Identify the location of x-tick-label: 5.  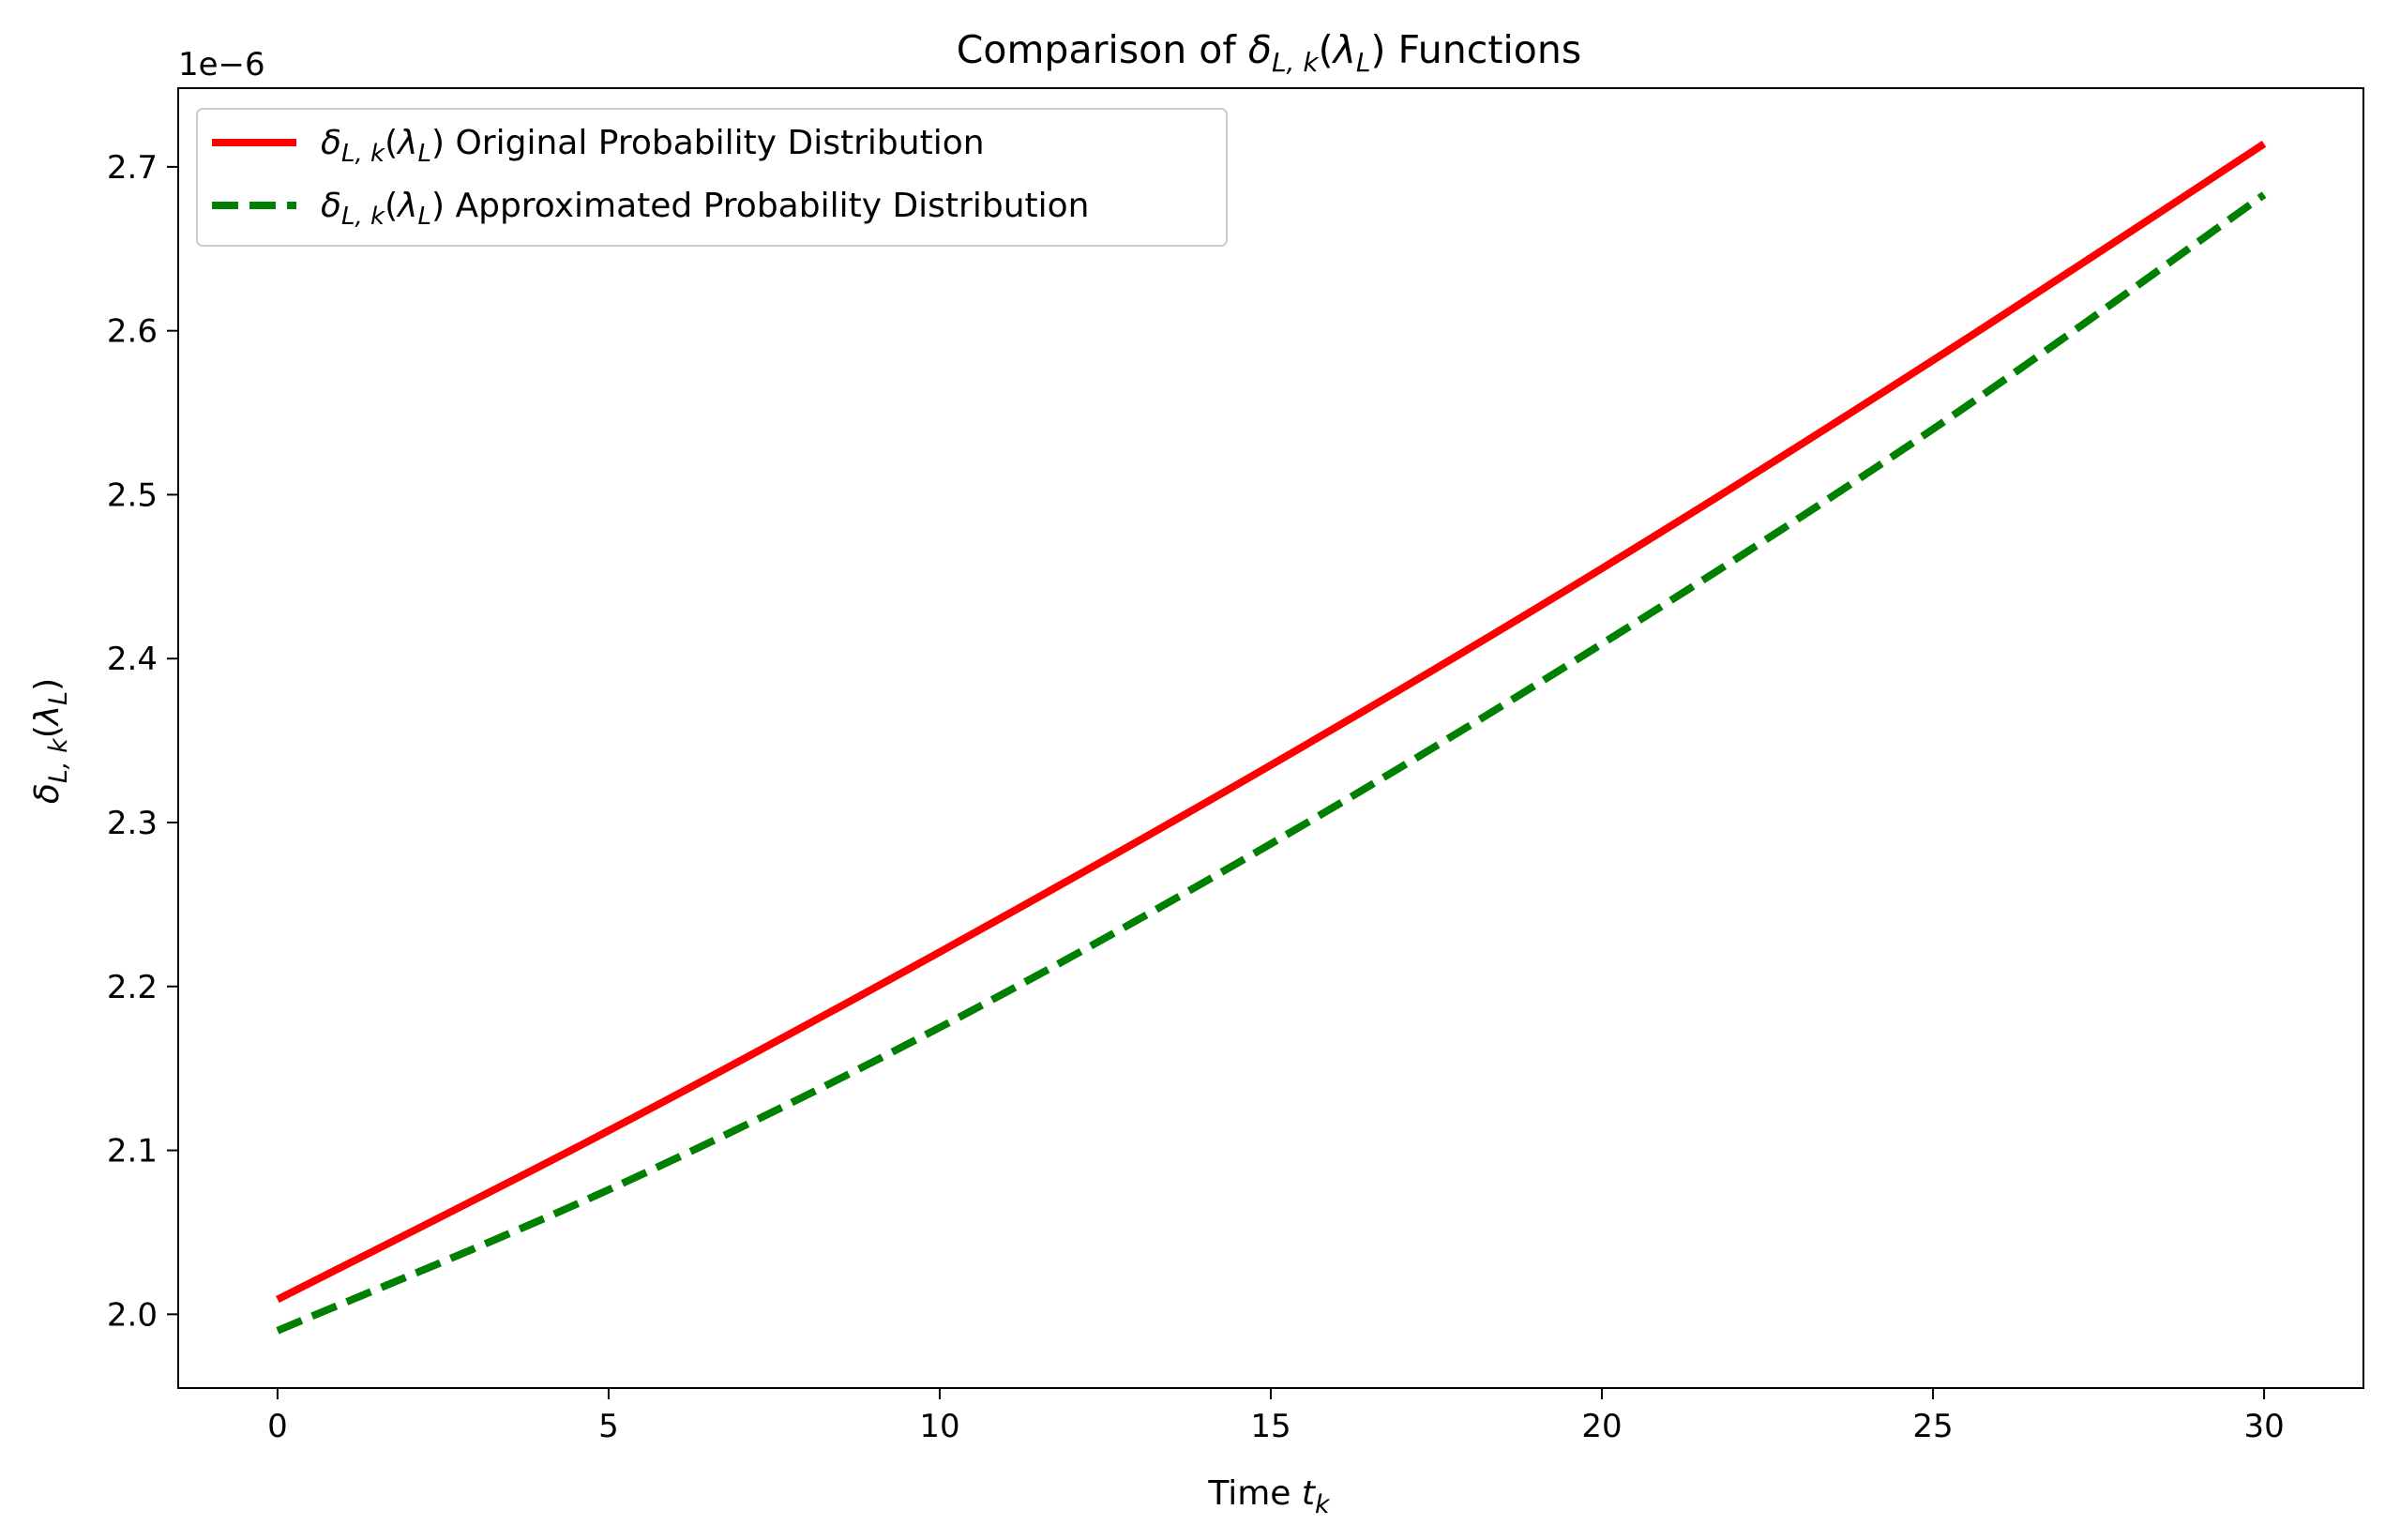
(608, 1426).